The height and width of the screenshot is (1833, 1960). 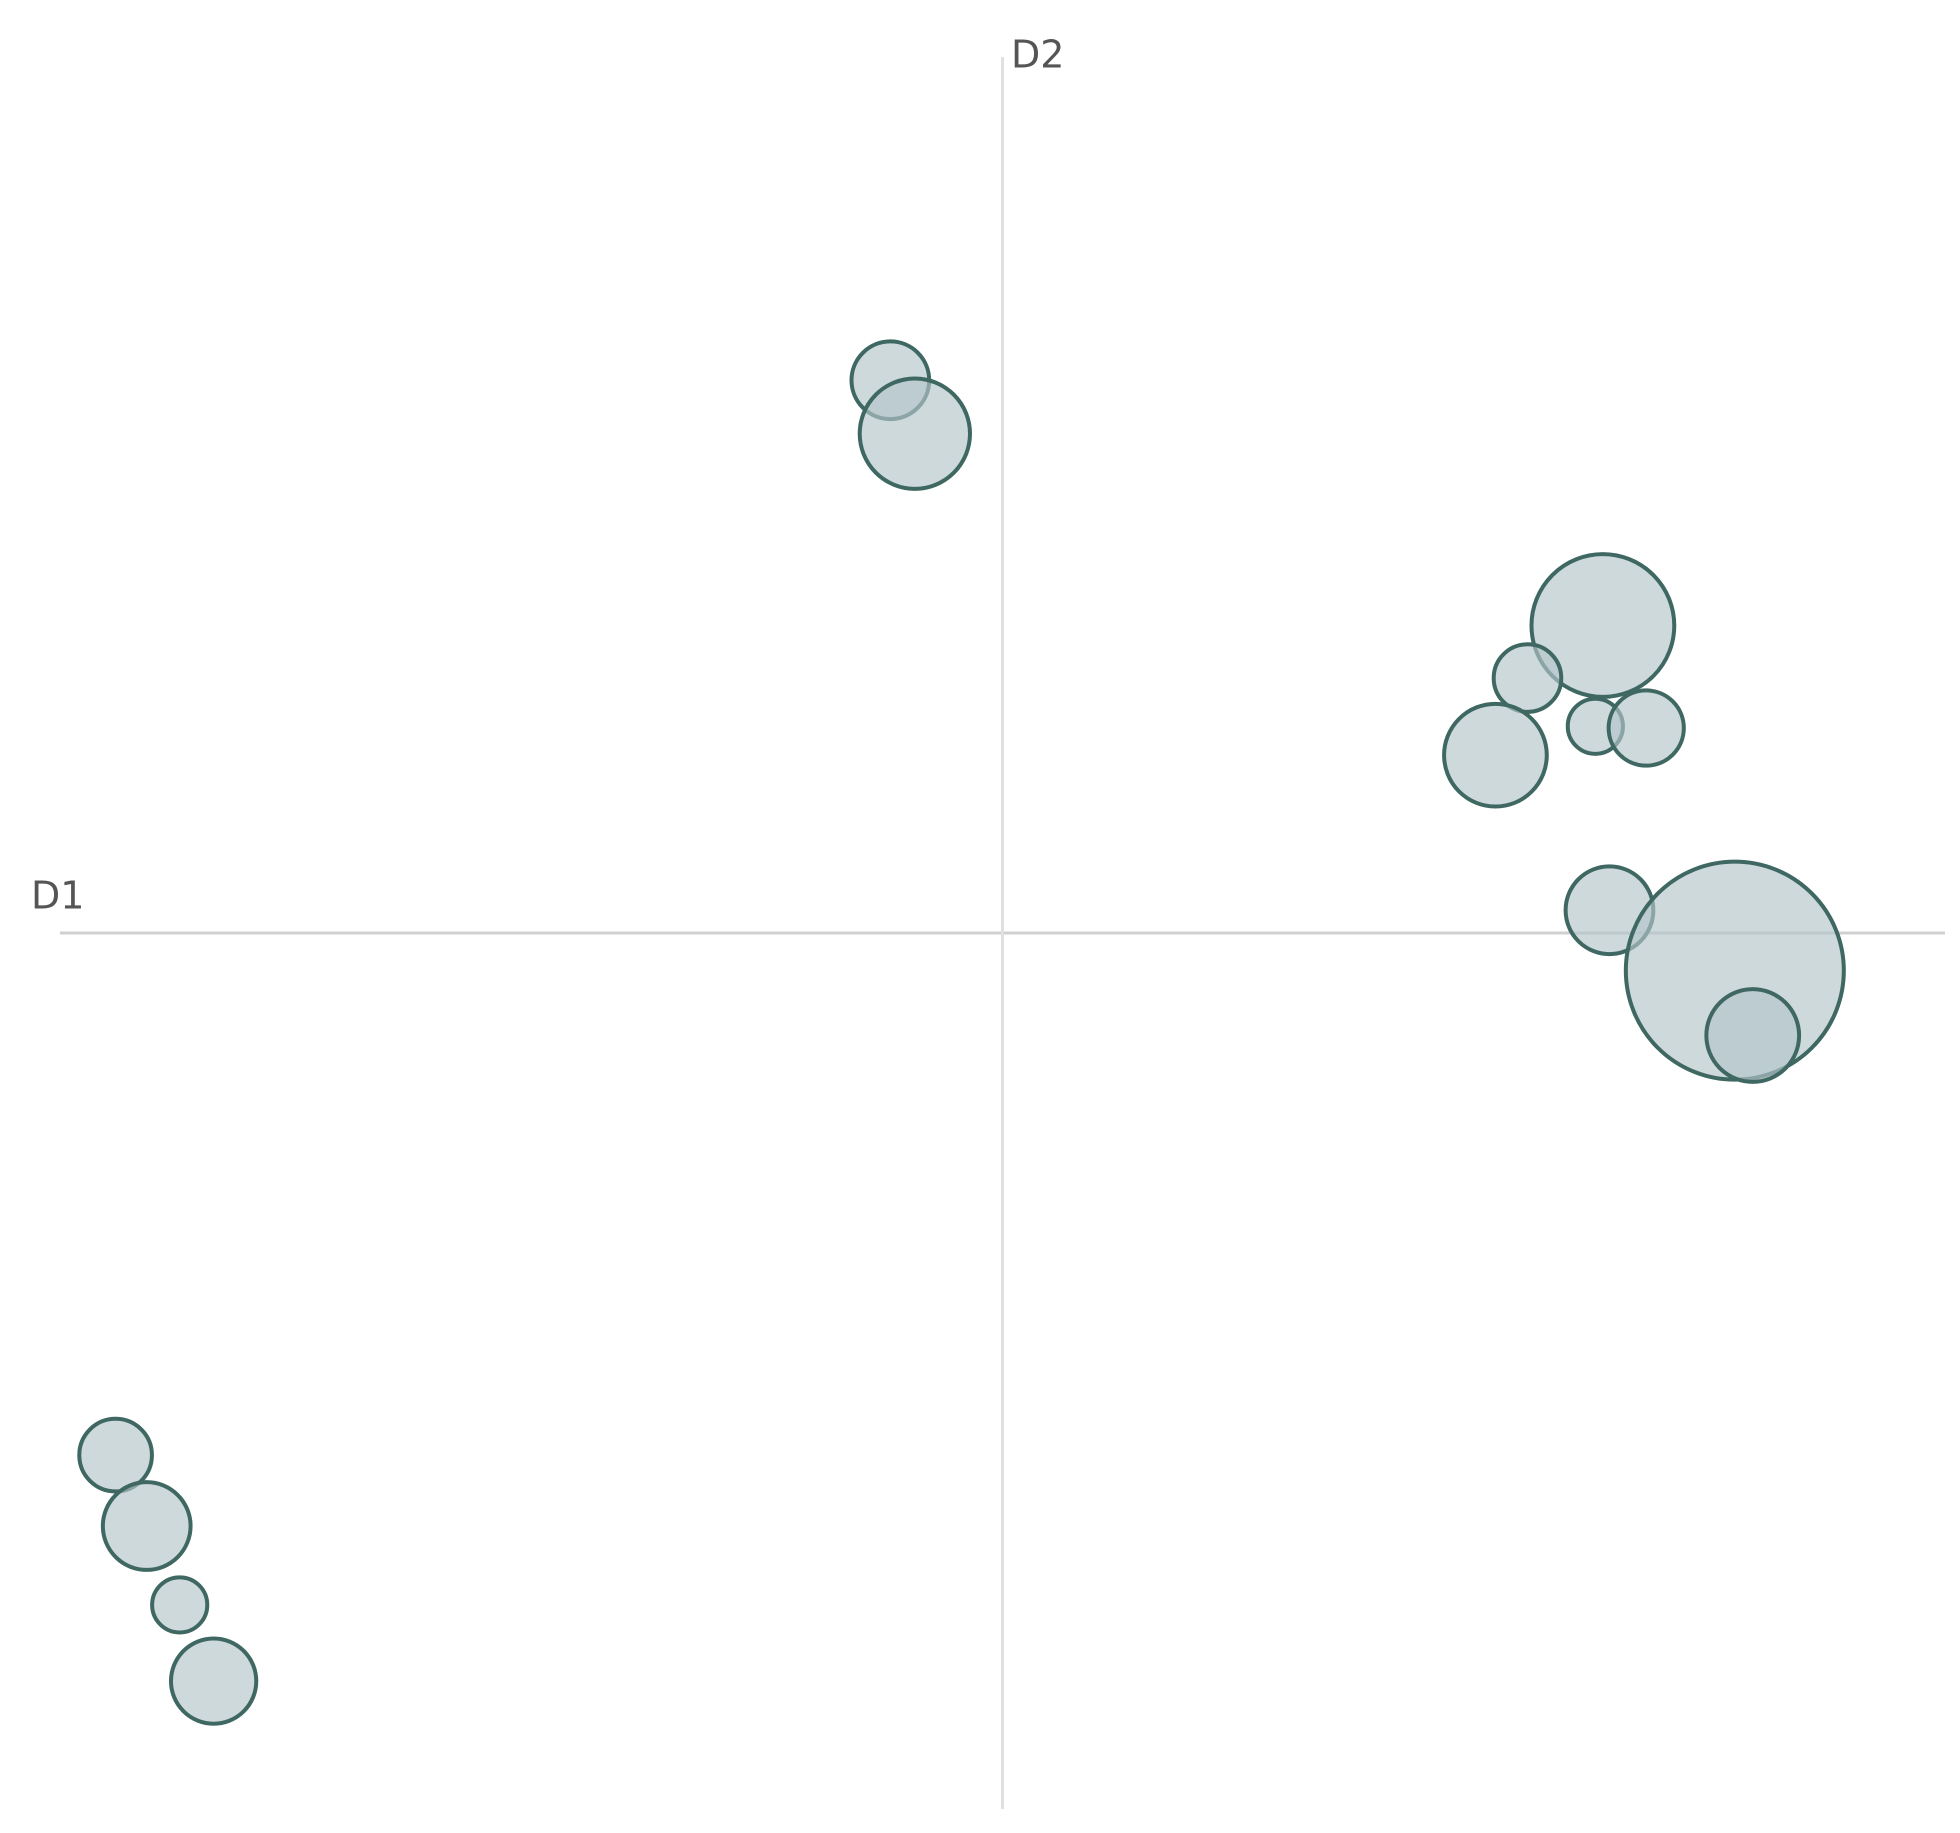 What do you see at coordinates (57, 896) in the screenshot?
I see `x-axis-label: D1` at bounding box center [57, 896].